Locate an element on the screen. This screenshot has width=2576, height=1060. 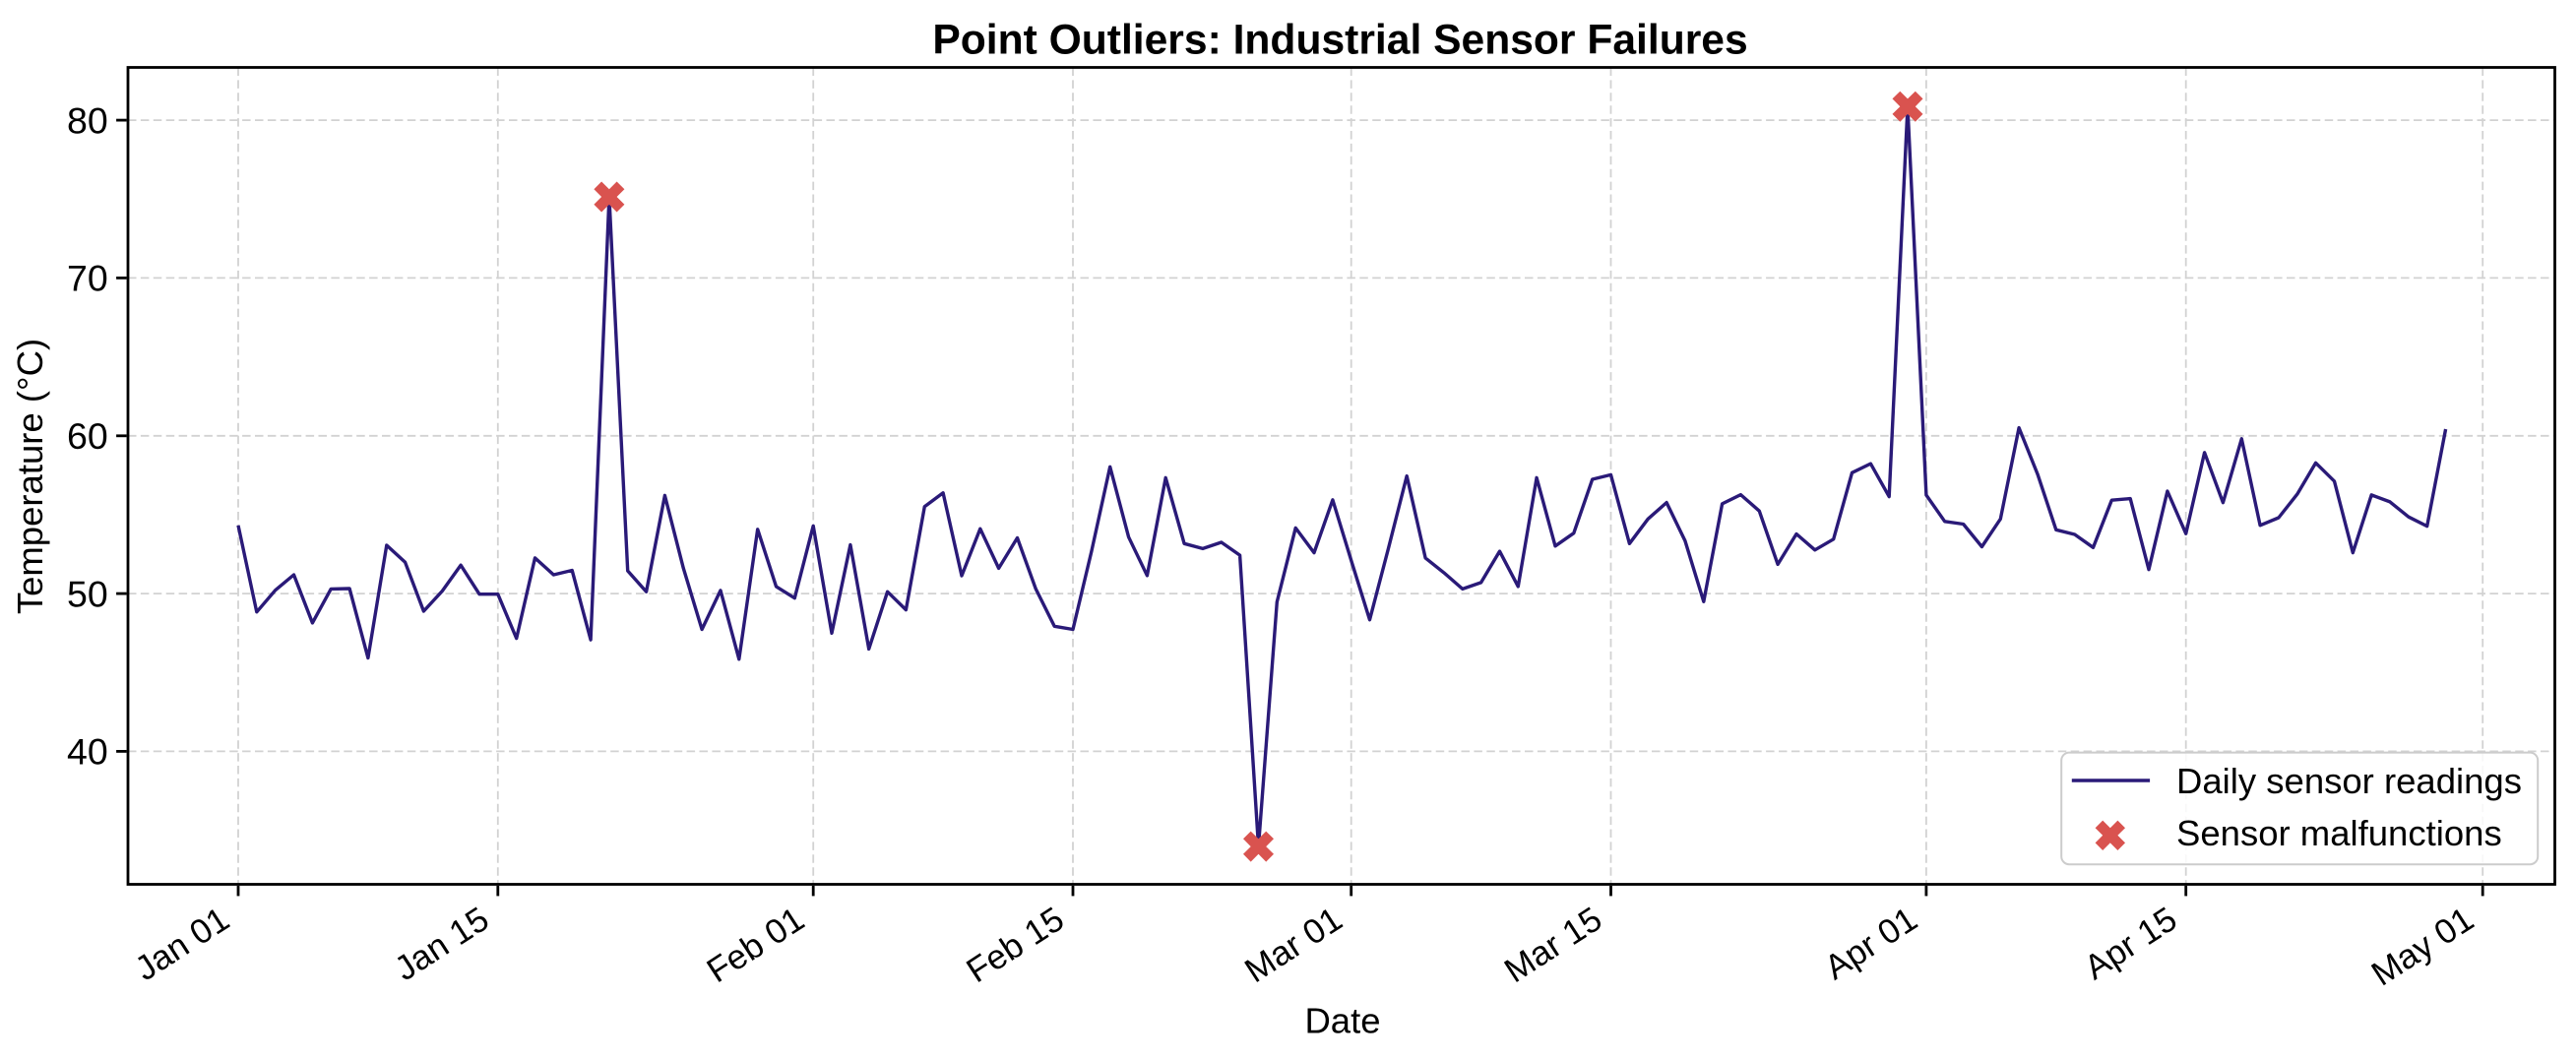
svg-text: Date is located at coordinates (1342, 1020).